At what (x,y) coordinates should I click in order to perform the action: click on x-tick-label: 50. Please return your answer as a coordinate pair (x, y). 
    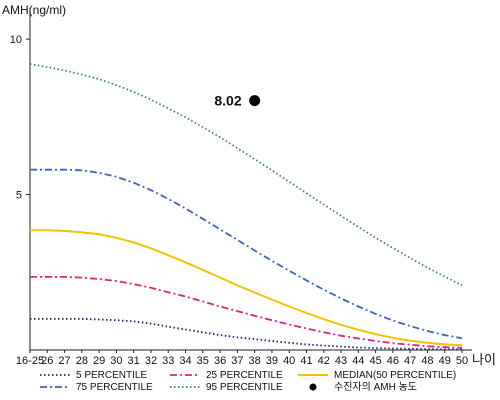
    Looking at the image, I should click on (462, 361).